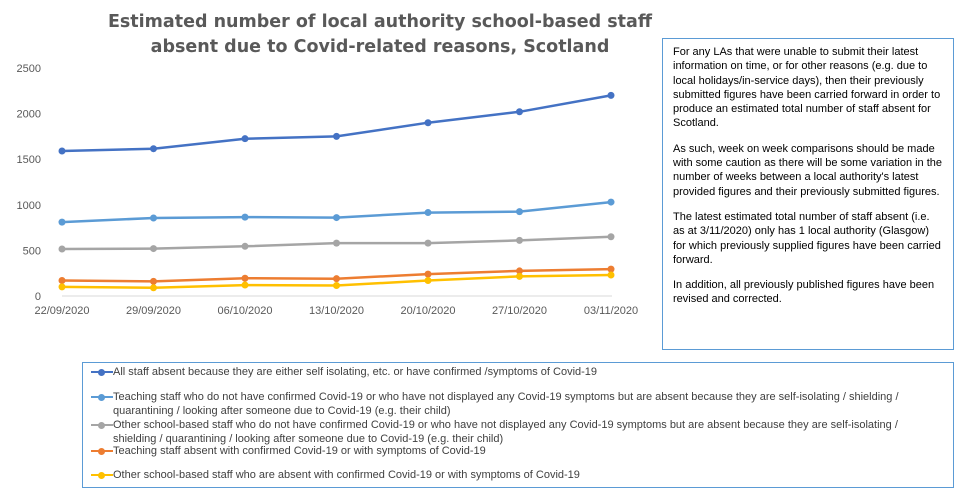 The image size is (966, 497). What do you see at coordinates (29, 206) in the screenshot?
I see `y-tick-label: 1000` at bounding box center [29, 206].